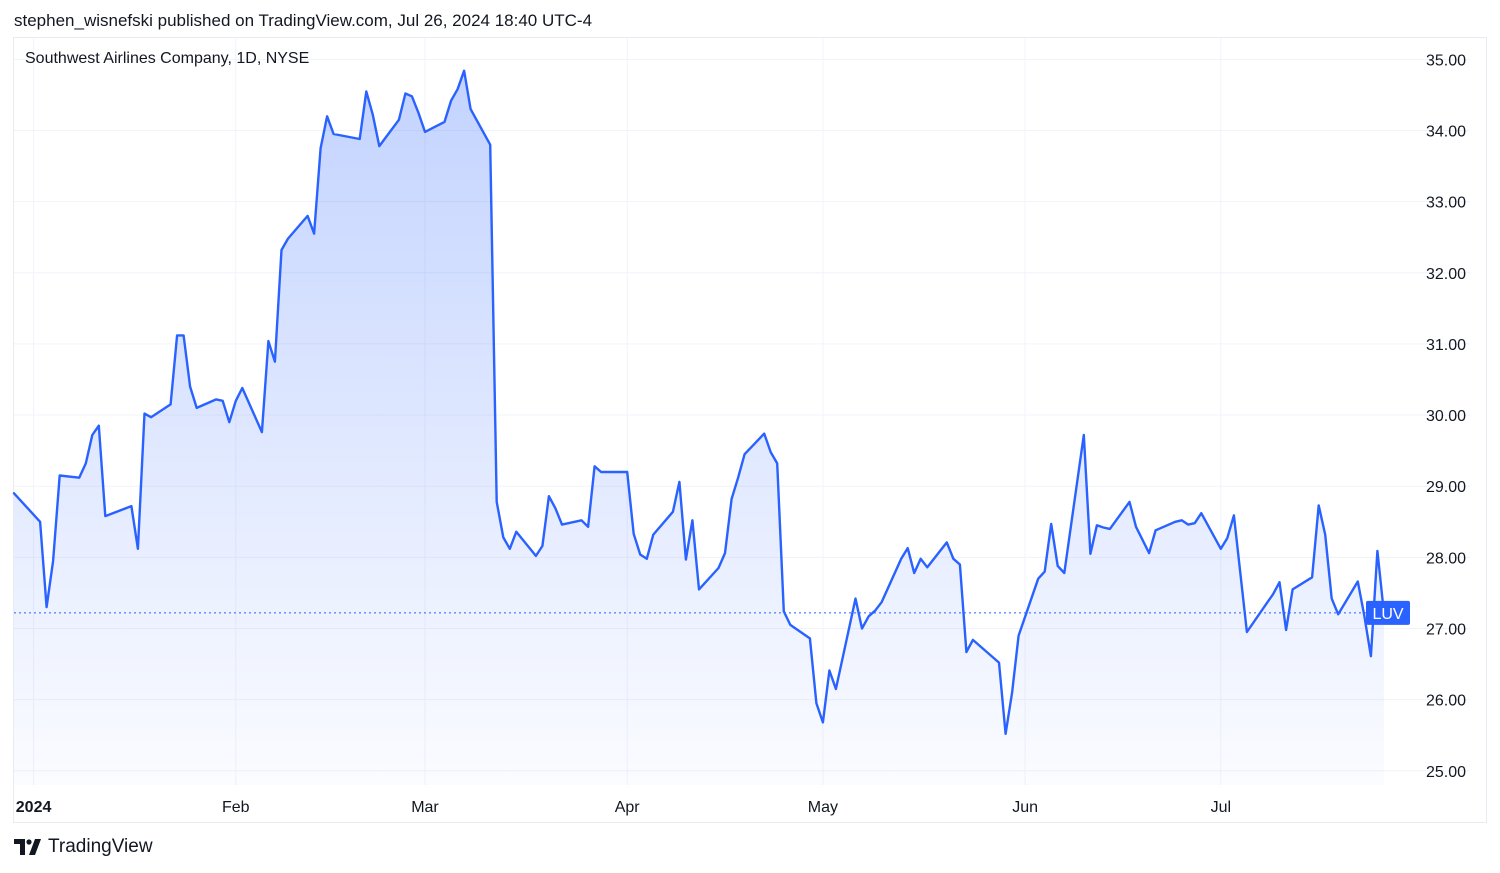 This screenshot has height=873, width=1500. I want to click on x-tick-label: 2024, so click(34, 807).